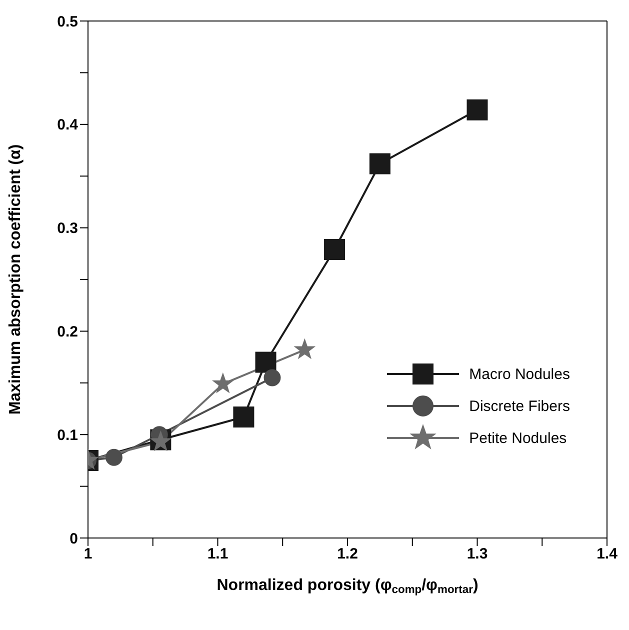 This screenshot has width=629, height=630. I want to click on x-tick-label: 1, so click(88, 554).